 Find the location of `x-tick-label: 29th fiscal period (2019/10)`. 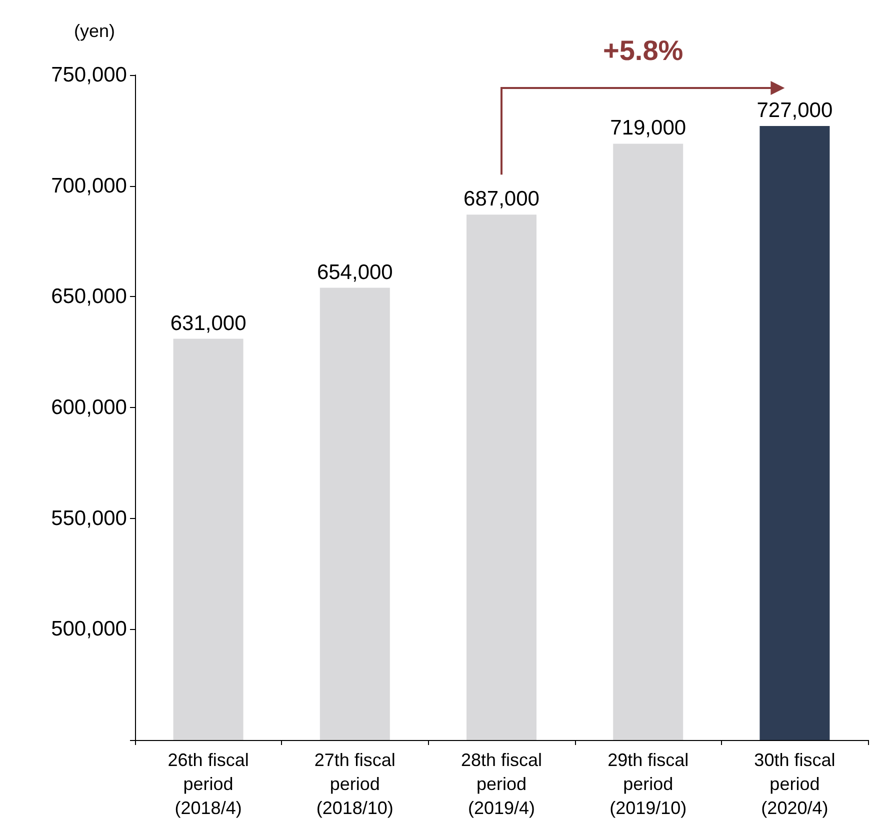

x-tick-label: 29th fiscal period (2019/10) is located at coordinates (648, 784).